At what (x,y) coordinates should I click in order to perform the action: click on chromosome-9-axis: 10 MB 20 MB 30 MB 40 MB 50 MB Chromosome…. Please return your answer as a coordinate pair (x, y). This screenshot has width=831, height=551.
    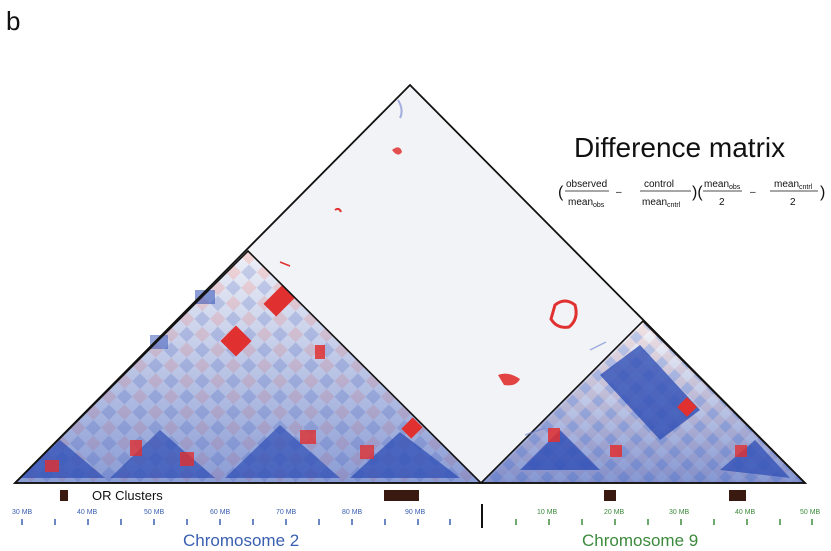
    Looking at the image, I should click on (668, 529).